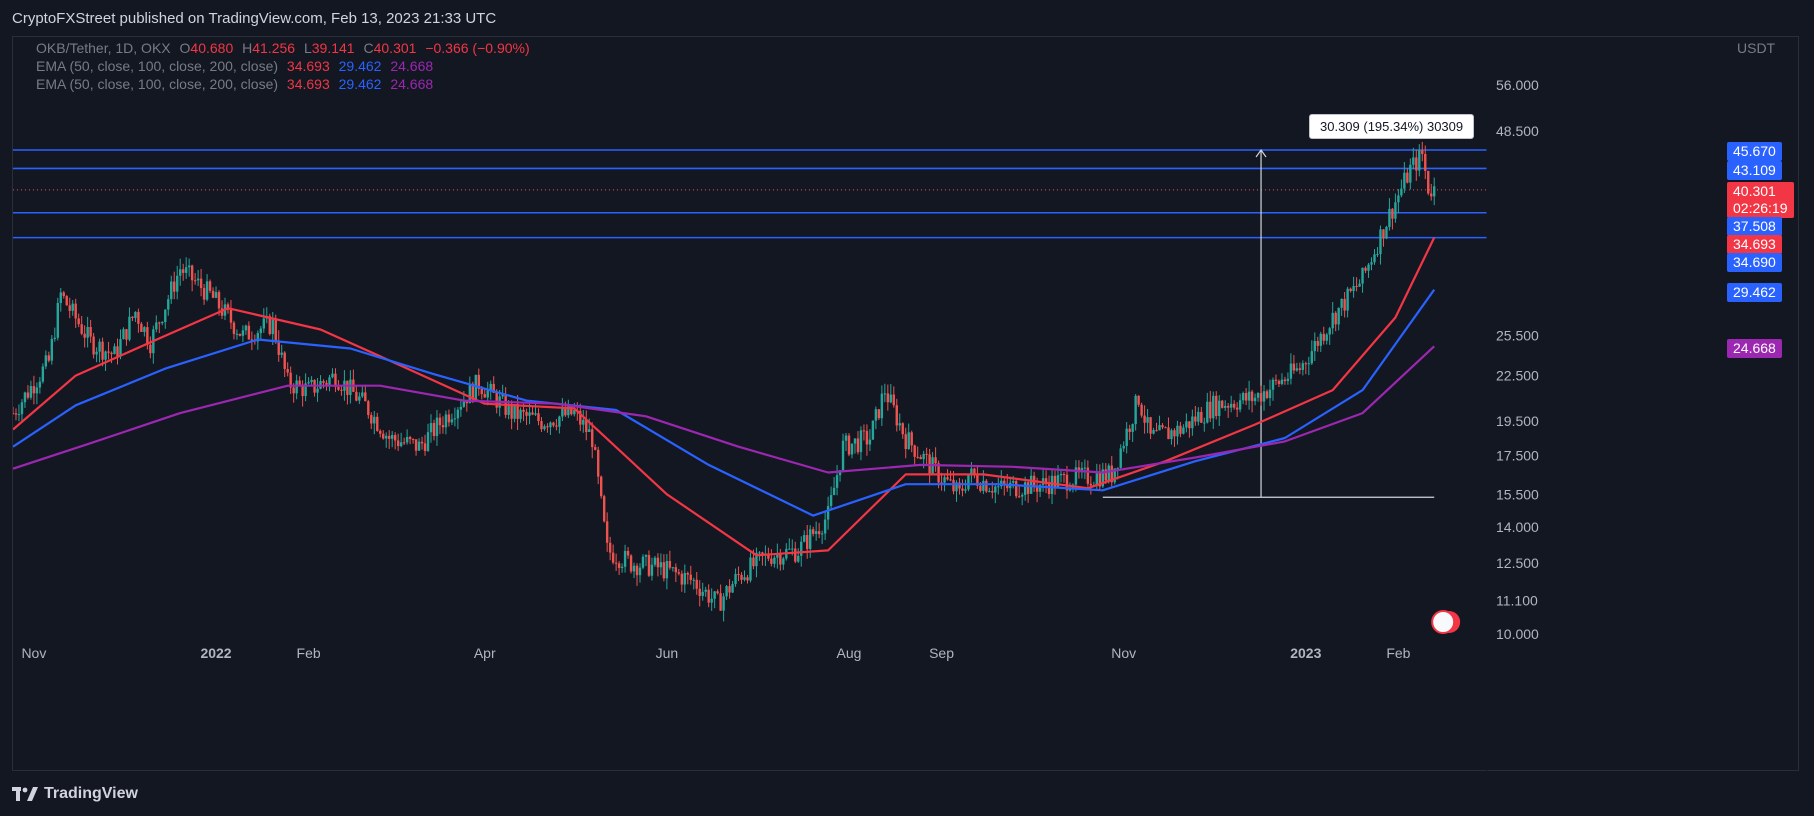 The height and width of the screenshot is (816, 1814). Describe the element at coordinates (1754, 151) in the screenshot. I see `tag-res1: 45.670` at that location.